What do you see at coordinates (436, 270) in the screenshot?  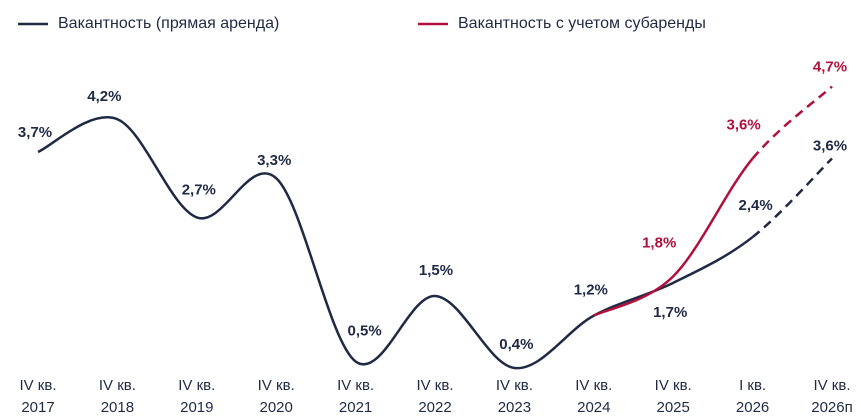 I see `value-label: 1,5%` at bounding box center [436, 270].